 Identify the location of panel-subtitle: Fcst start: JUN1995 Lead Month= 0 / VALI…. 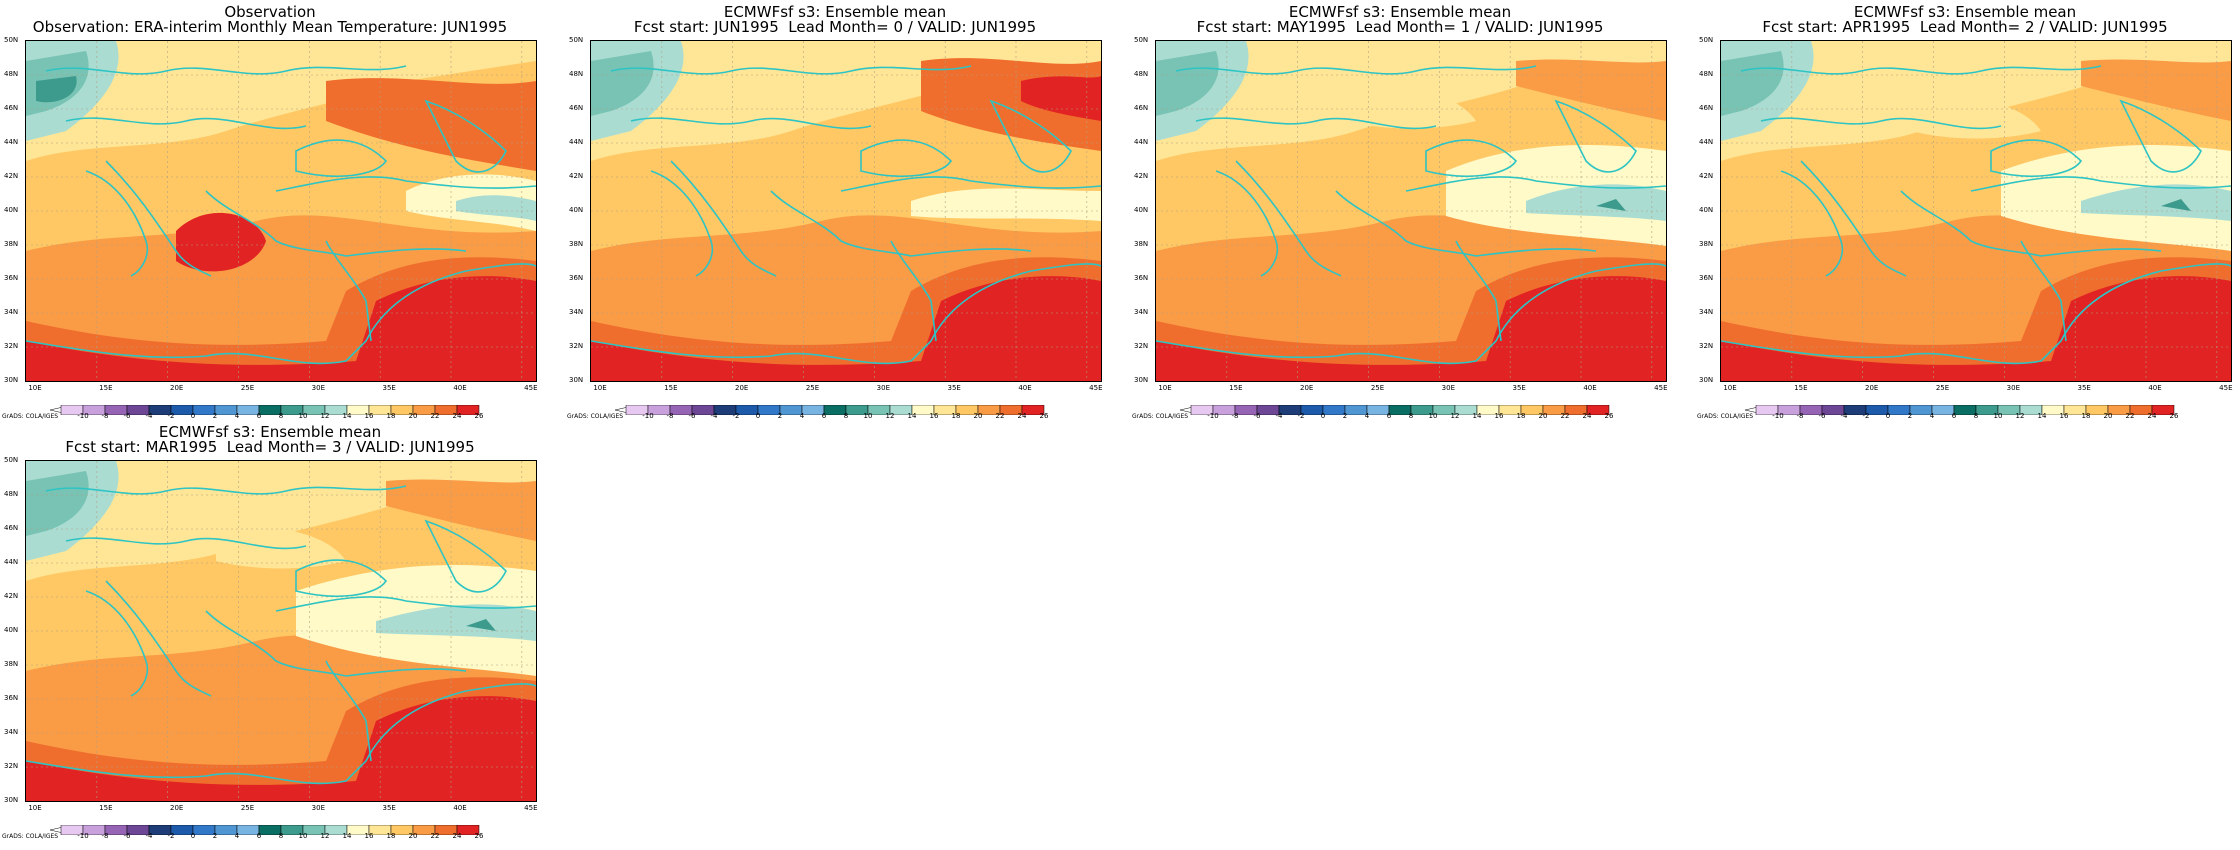
(835, 27).